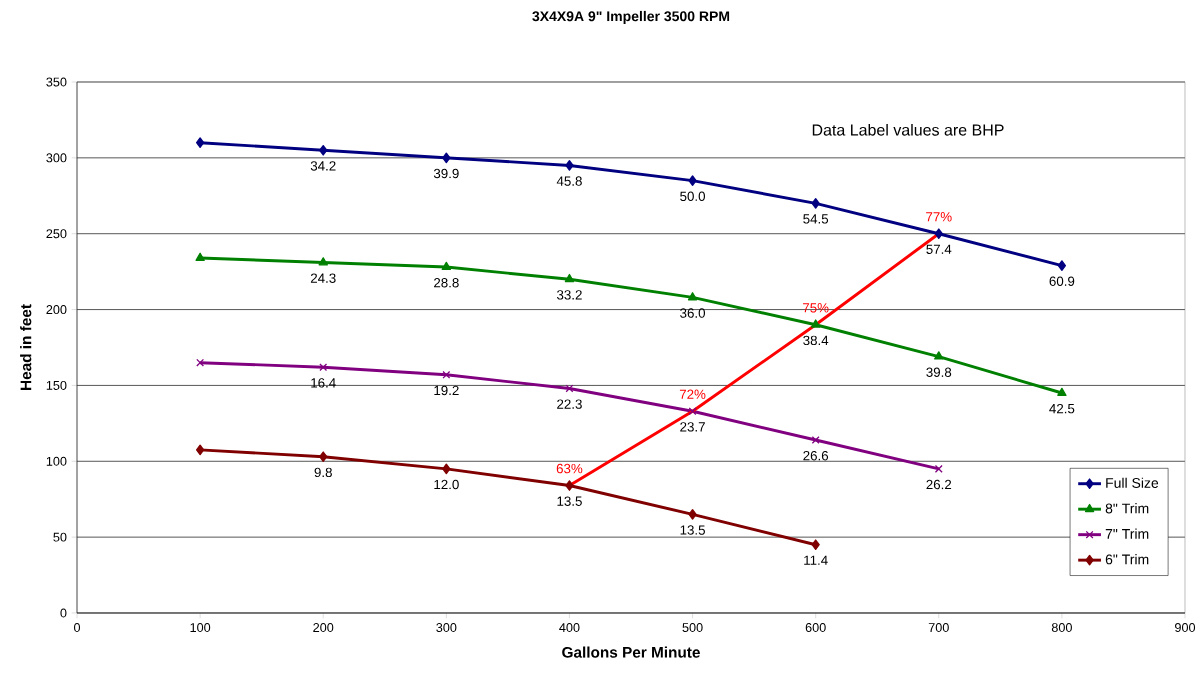 The image size is (1201, 677). What do you see at coordinates (56, 158) in the screenshot?
I see `y-tick-label: 300` at bounding box center [56, 158].